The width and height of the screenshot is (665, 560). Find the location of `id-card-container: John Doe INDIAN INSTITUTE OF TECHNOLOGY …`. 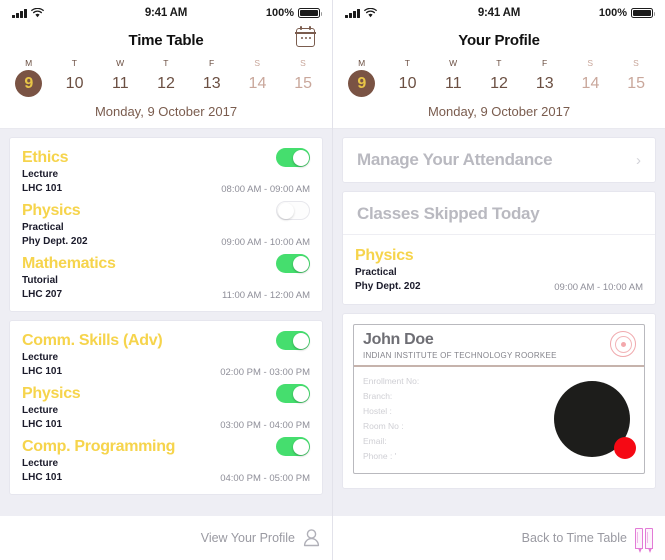

id-card-container: John Doe INDIAN INSTITUTE OF TECHNOLOGY … is located at coordinates (499, 401).